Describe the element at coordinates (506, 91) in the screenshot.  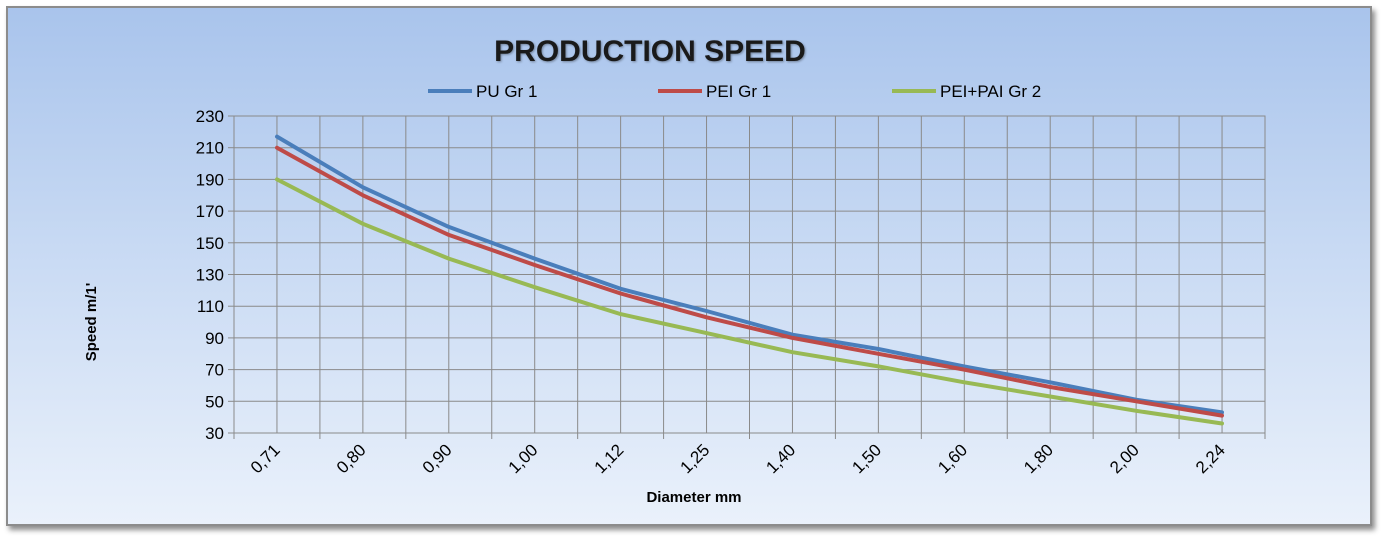
I see `legend-label: PU Gr 1` at that location.